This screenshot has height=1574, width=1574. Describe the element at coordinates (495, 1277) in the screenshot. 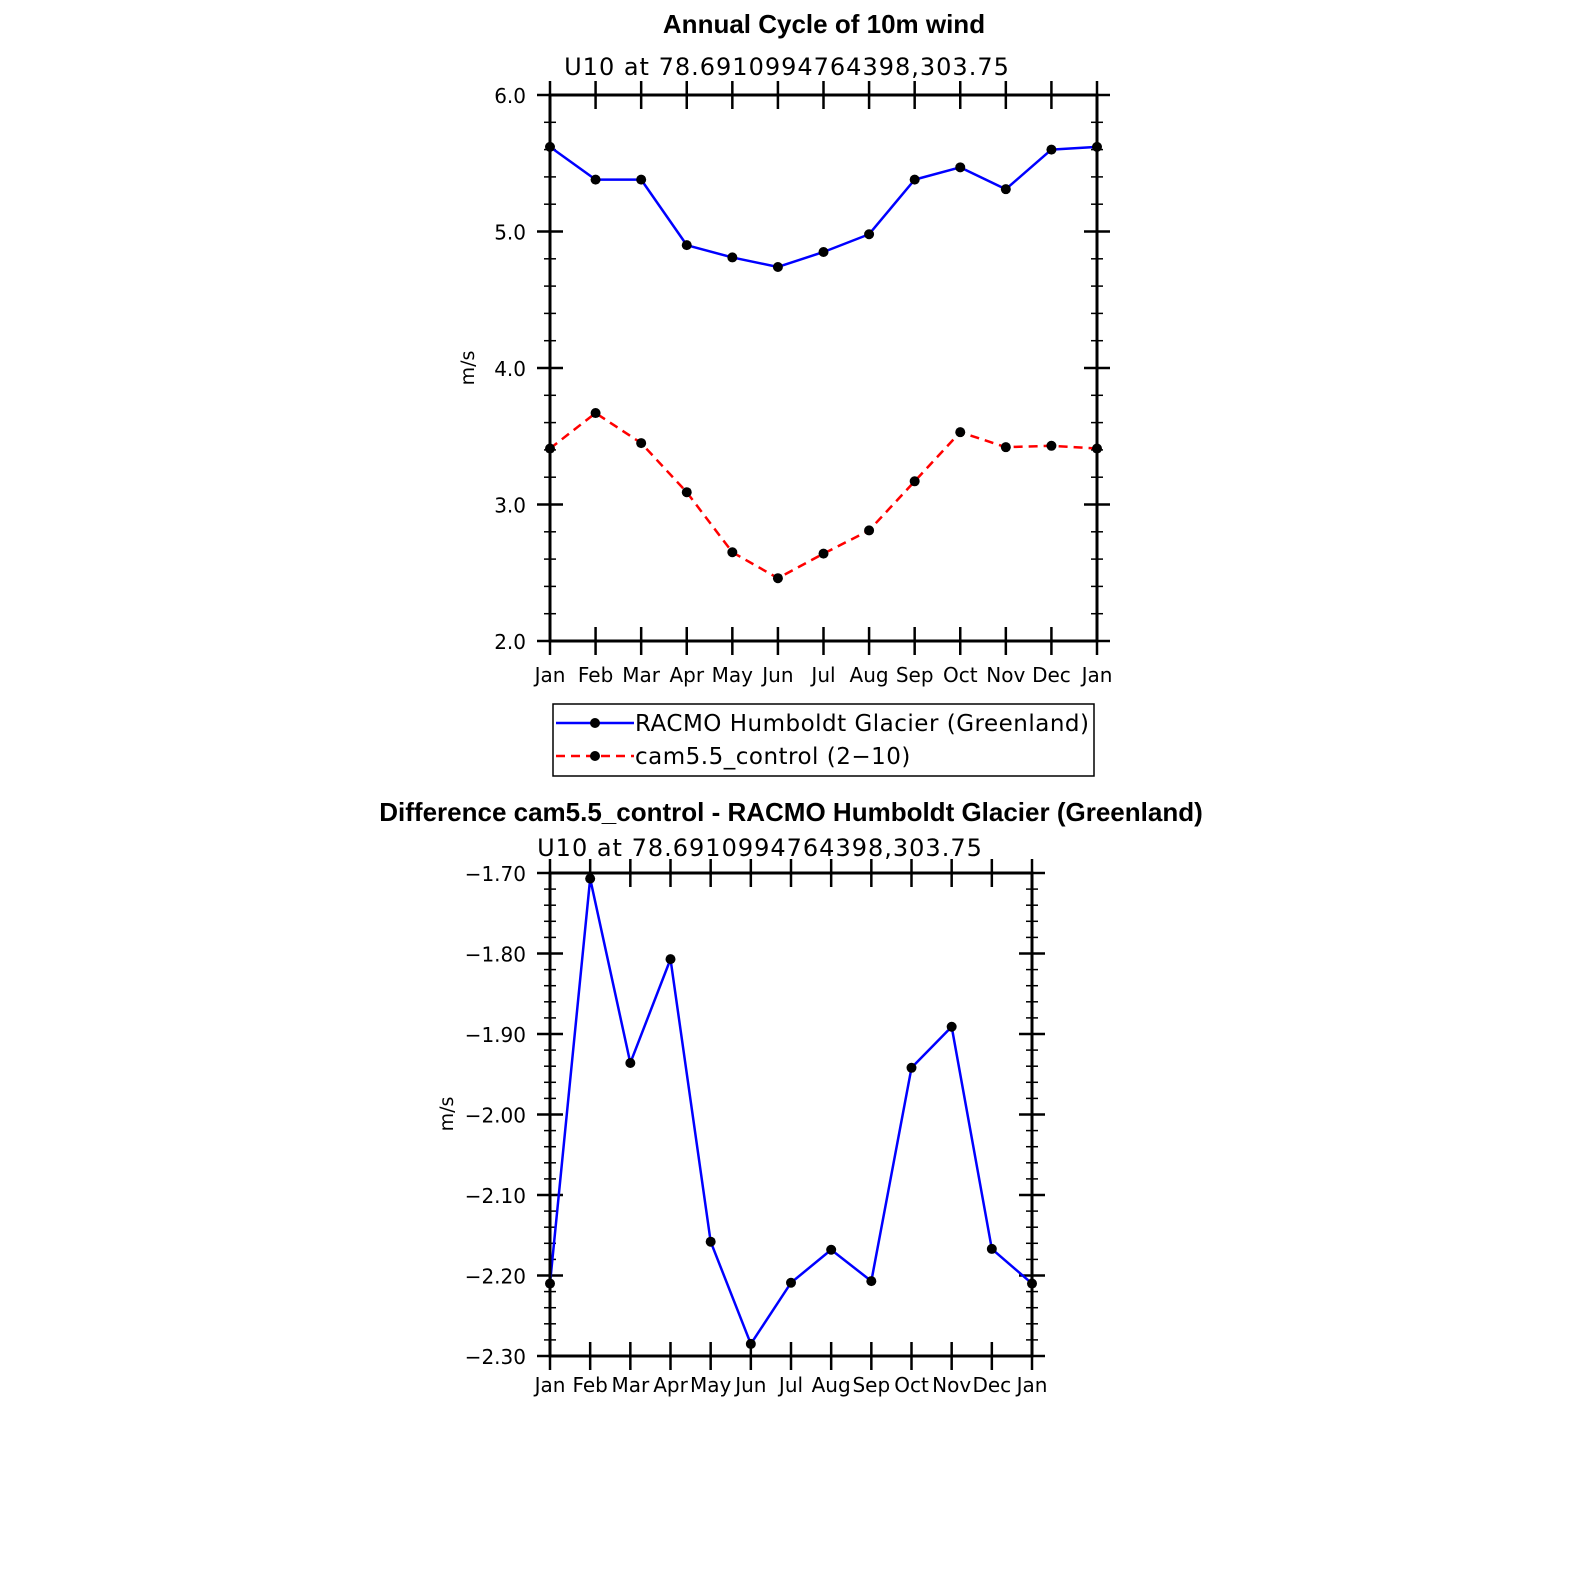

I see `y-tick-label: −2.20` at that location.